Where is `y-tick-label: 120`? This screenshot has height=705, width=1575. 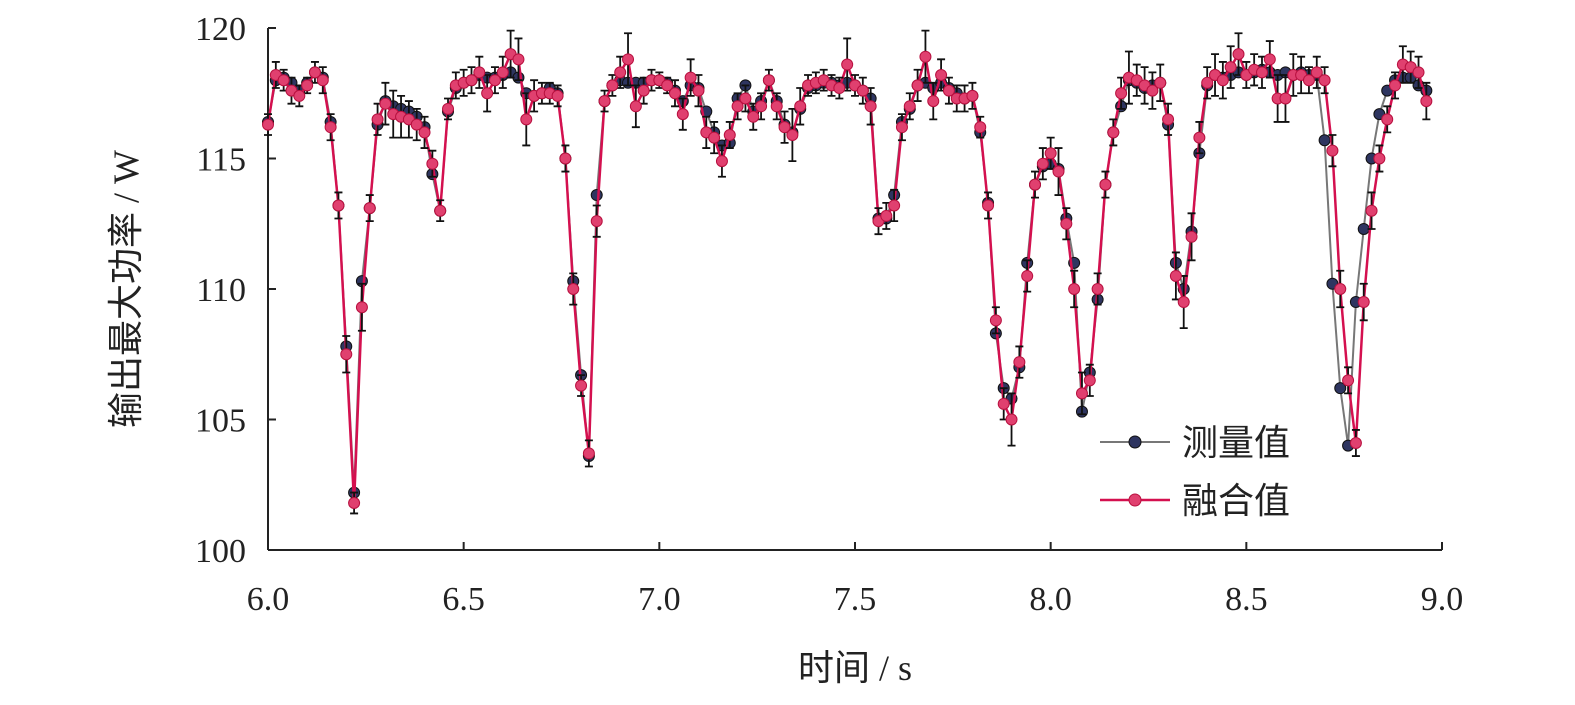 y-tick-label: 120 is located at coordinates (220, 29).